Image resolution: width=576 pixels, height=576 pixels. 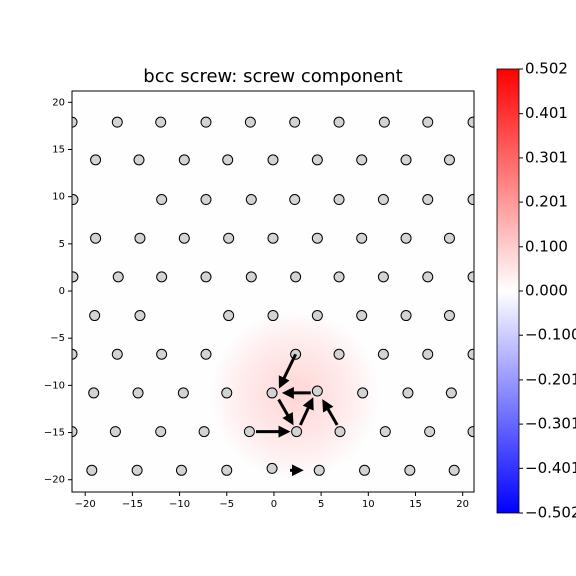 I want to click on colorbar, so click(x=508, y=291).